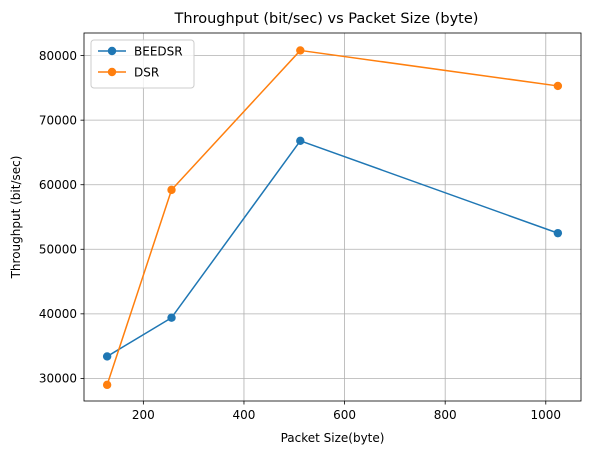 Image resolution: width=589 pixels, height=455 pixels. What do you see at coordinates (58, 185) in the screenshot?
I see `y-tick-label: 60000` at bounding box center [58, 185].